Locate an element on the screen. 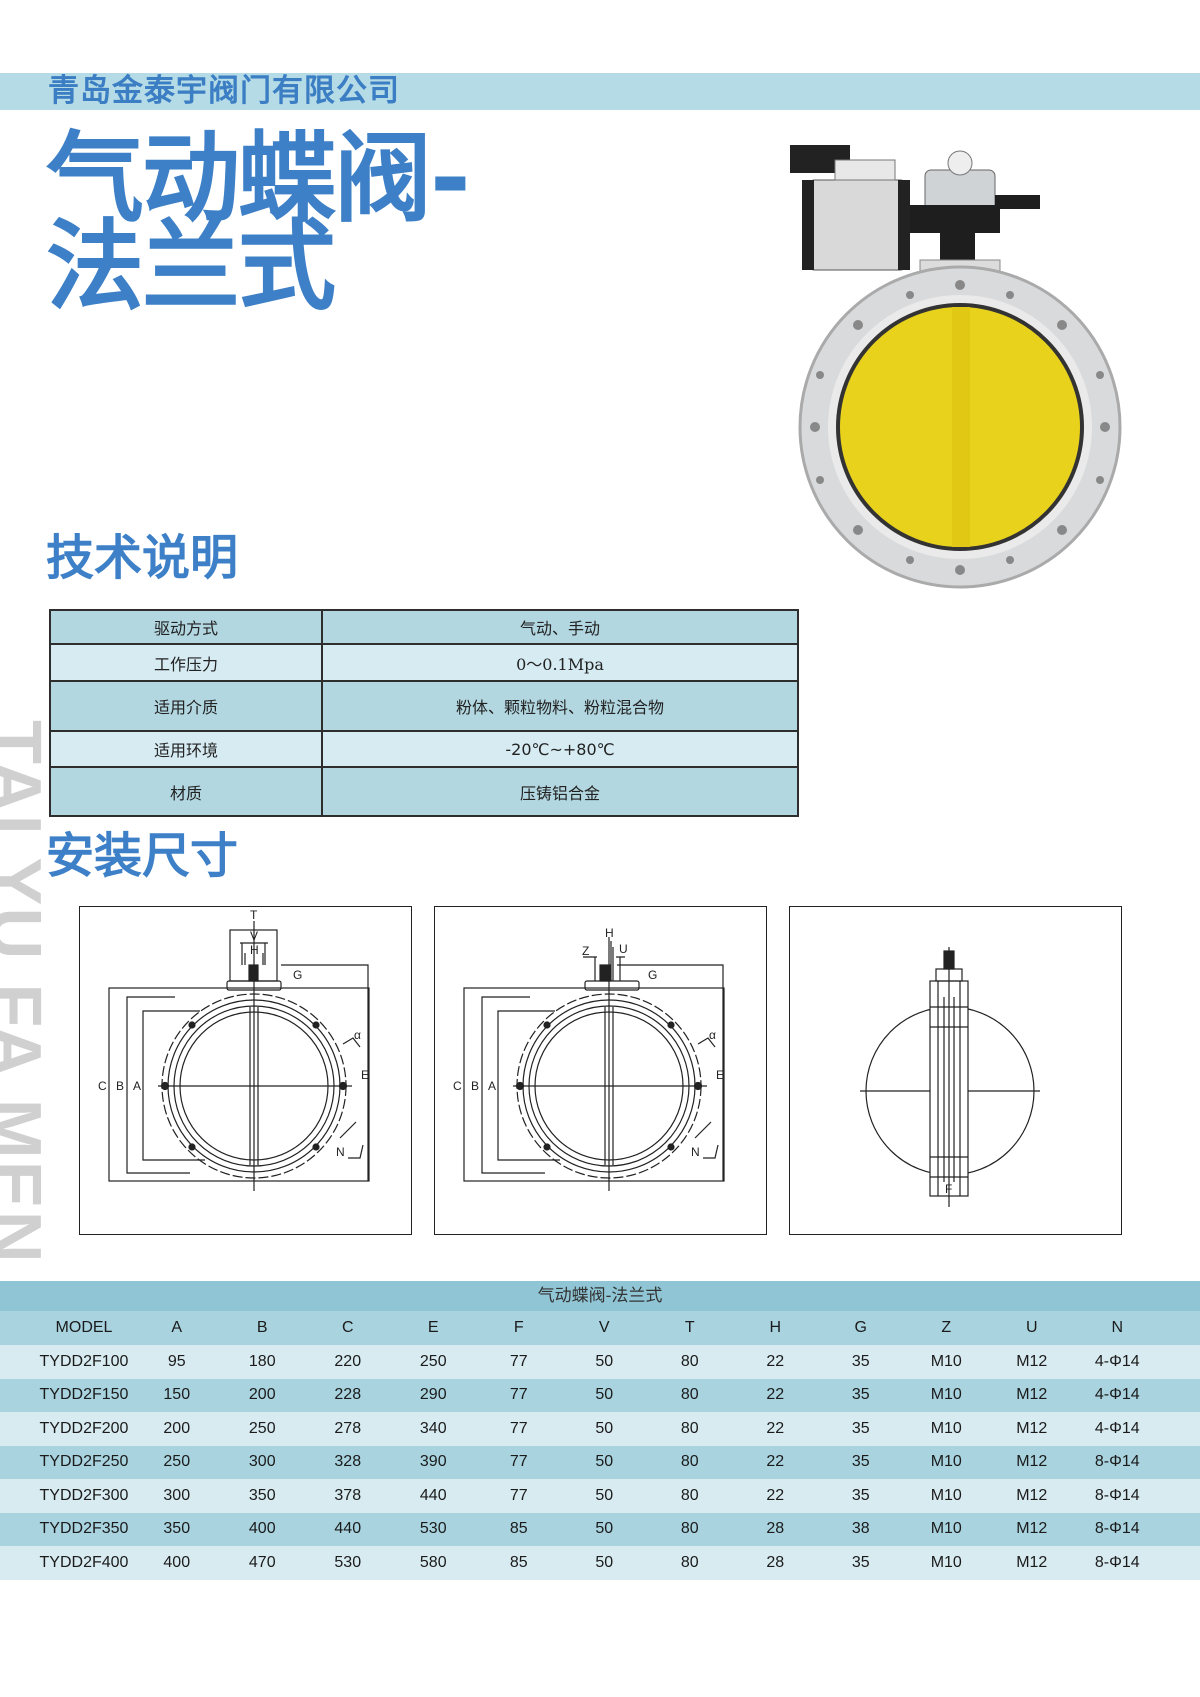  table-cell: 4-Φ14 is located at coordinates (1117, 1361).